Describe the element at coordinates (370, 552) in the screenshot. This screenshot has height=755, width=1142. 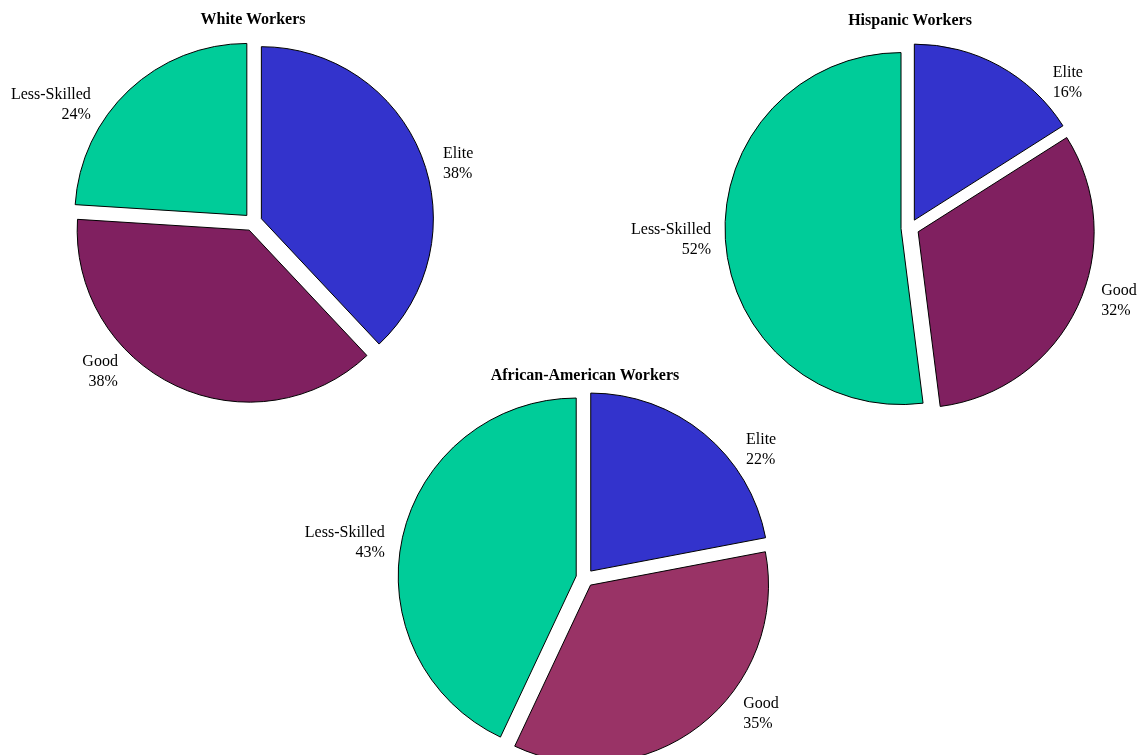
I see `data-label: 43%` at that location.